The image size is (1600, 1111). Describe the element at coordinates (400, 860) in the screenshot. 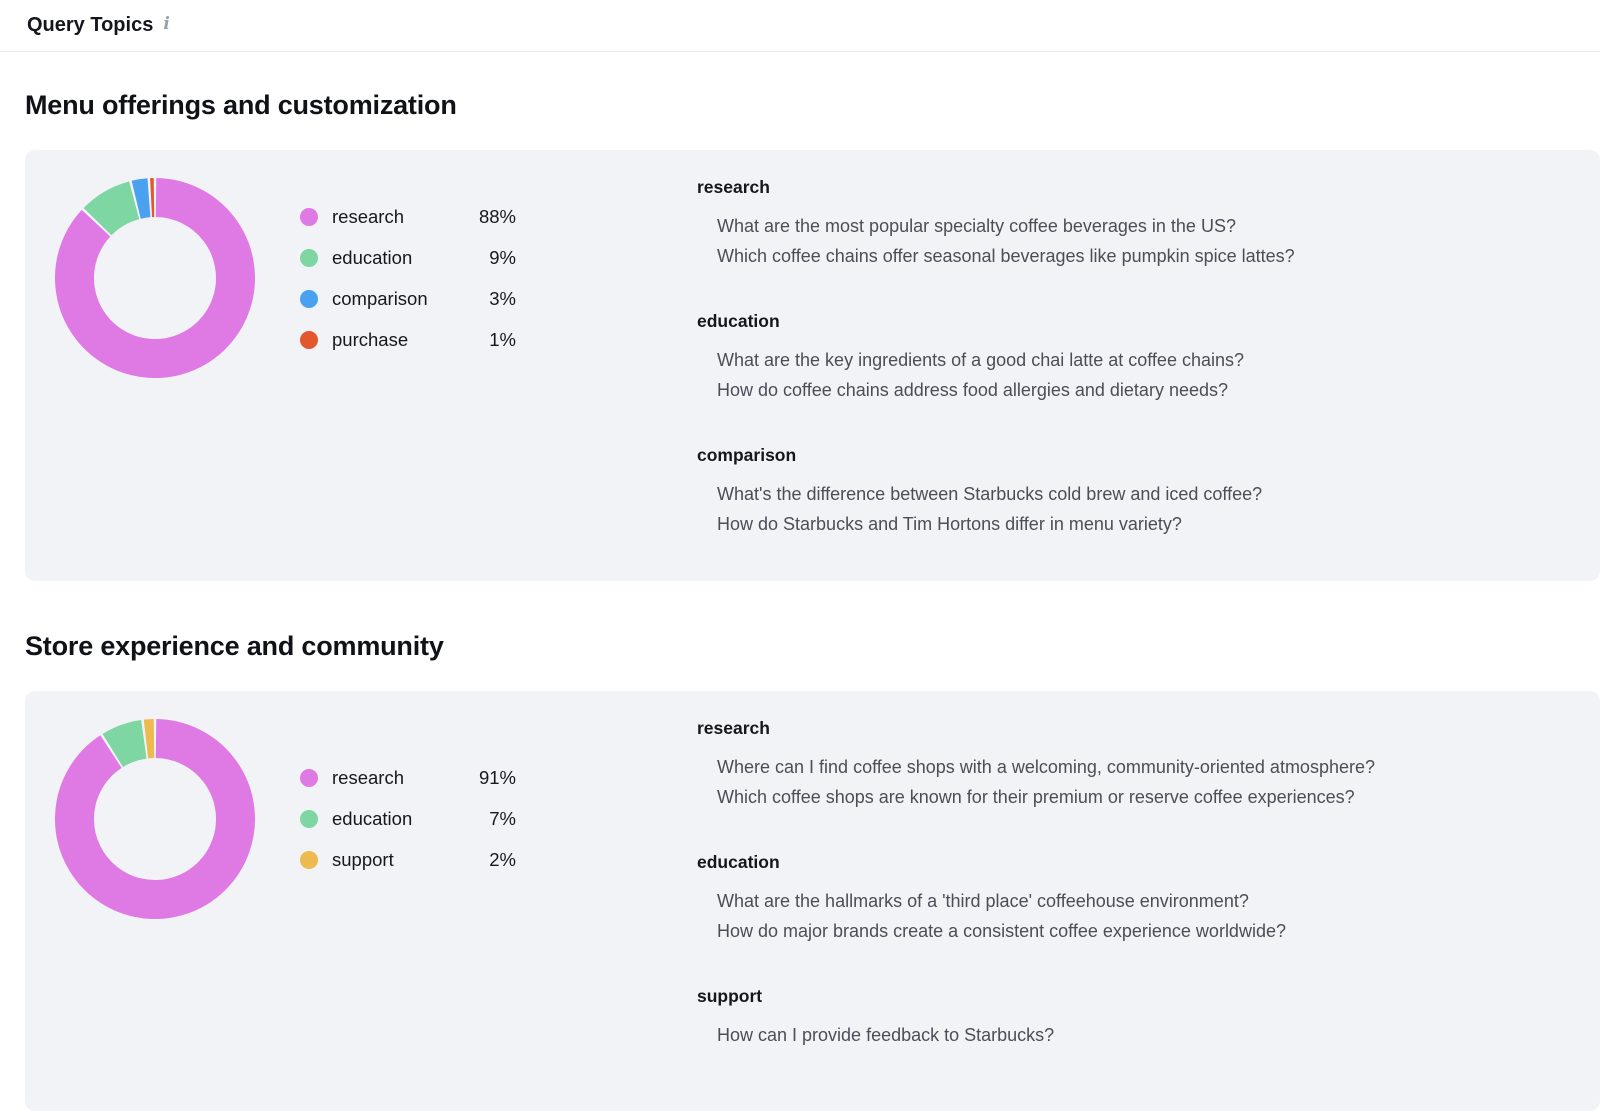

I see `legend-label: support` at that location.